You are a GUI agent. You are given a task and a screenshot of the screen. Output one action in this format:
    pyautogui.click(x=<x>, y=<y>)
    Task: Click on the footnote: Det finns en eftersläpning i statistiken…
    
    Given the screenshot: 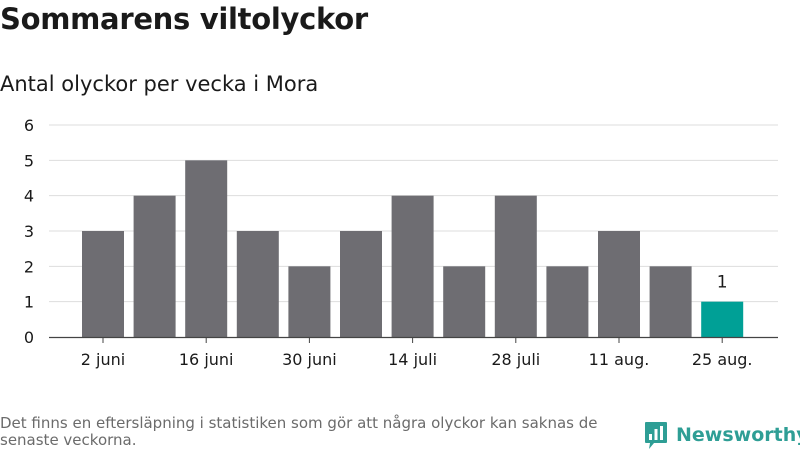 What is the action you would take?
    pyautogui.click(x=299, y=431)
    